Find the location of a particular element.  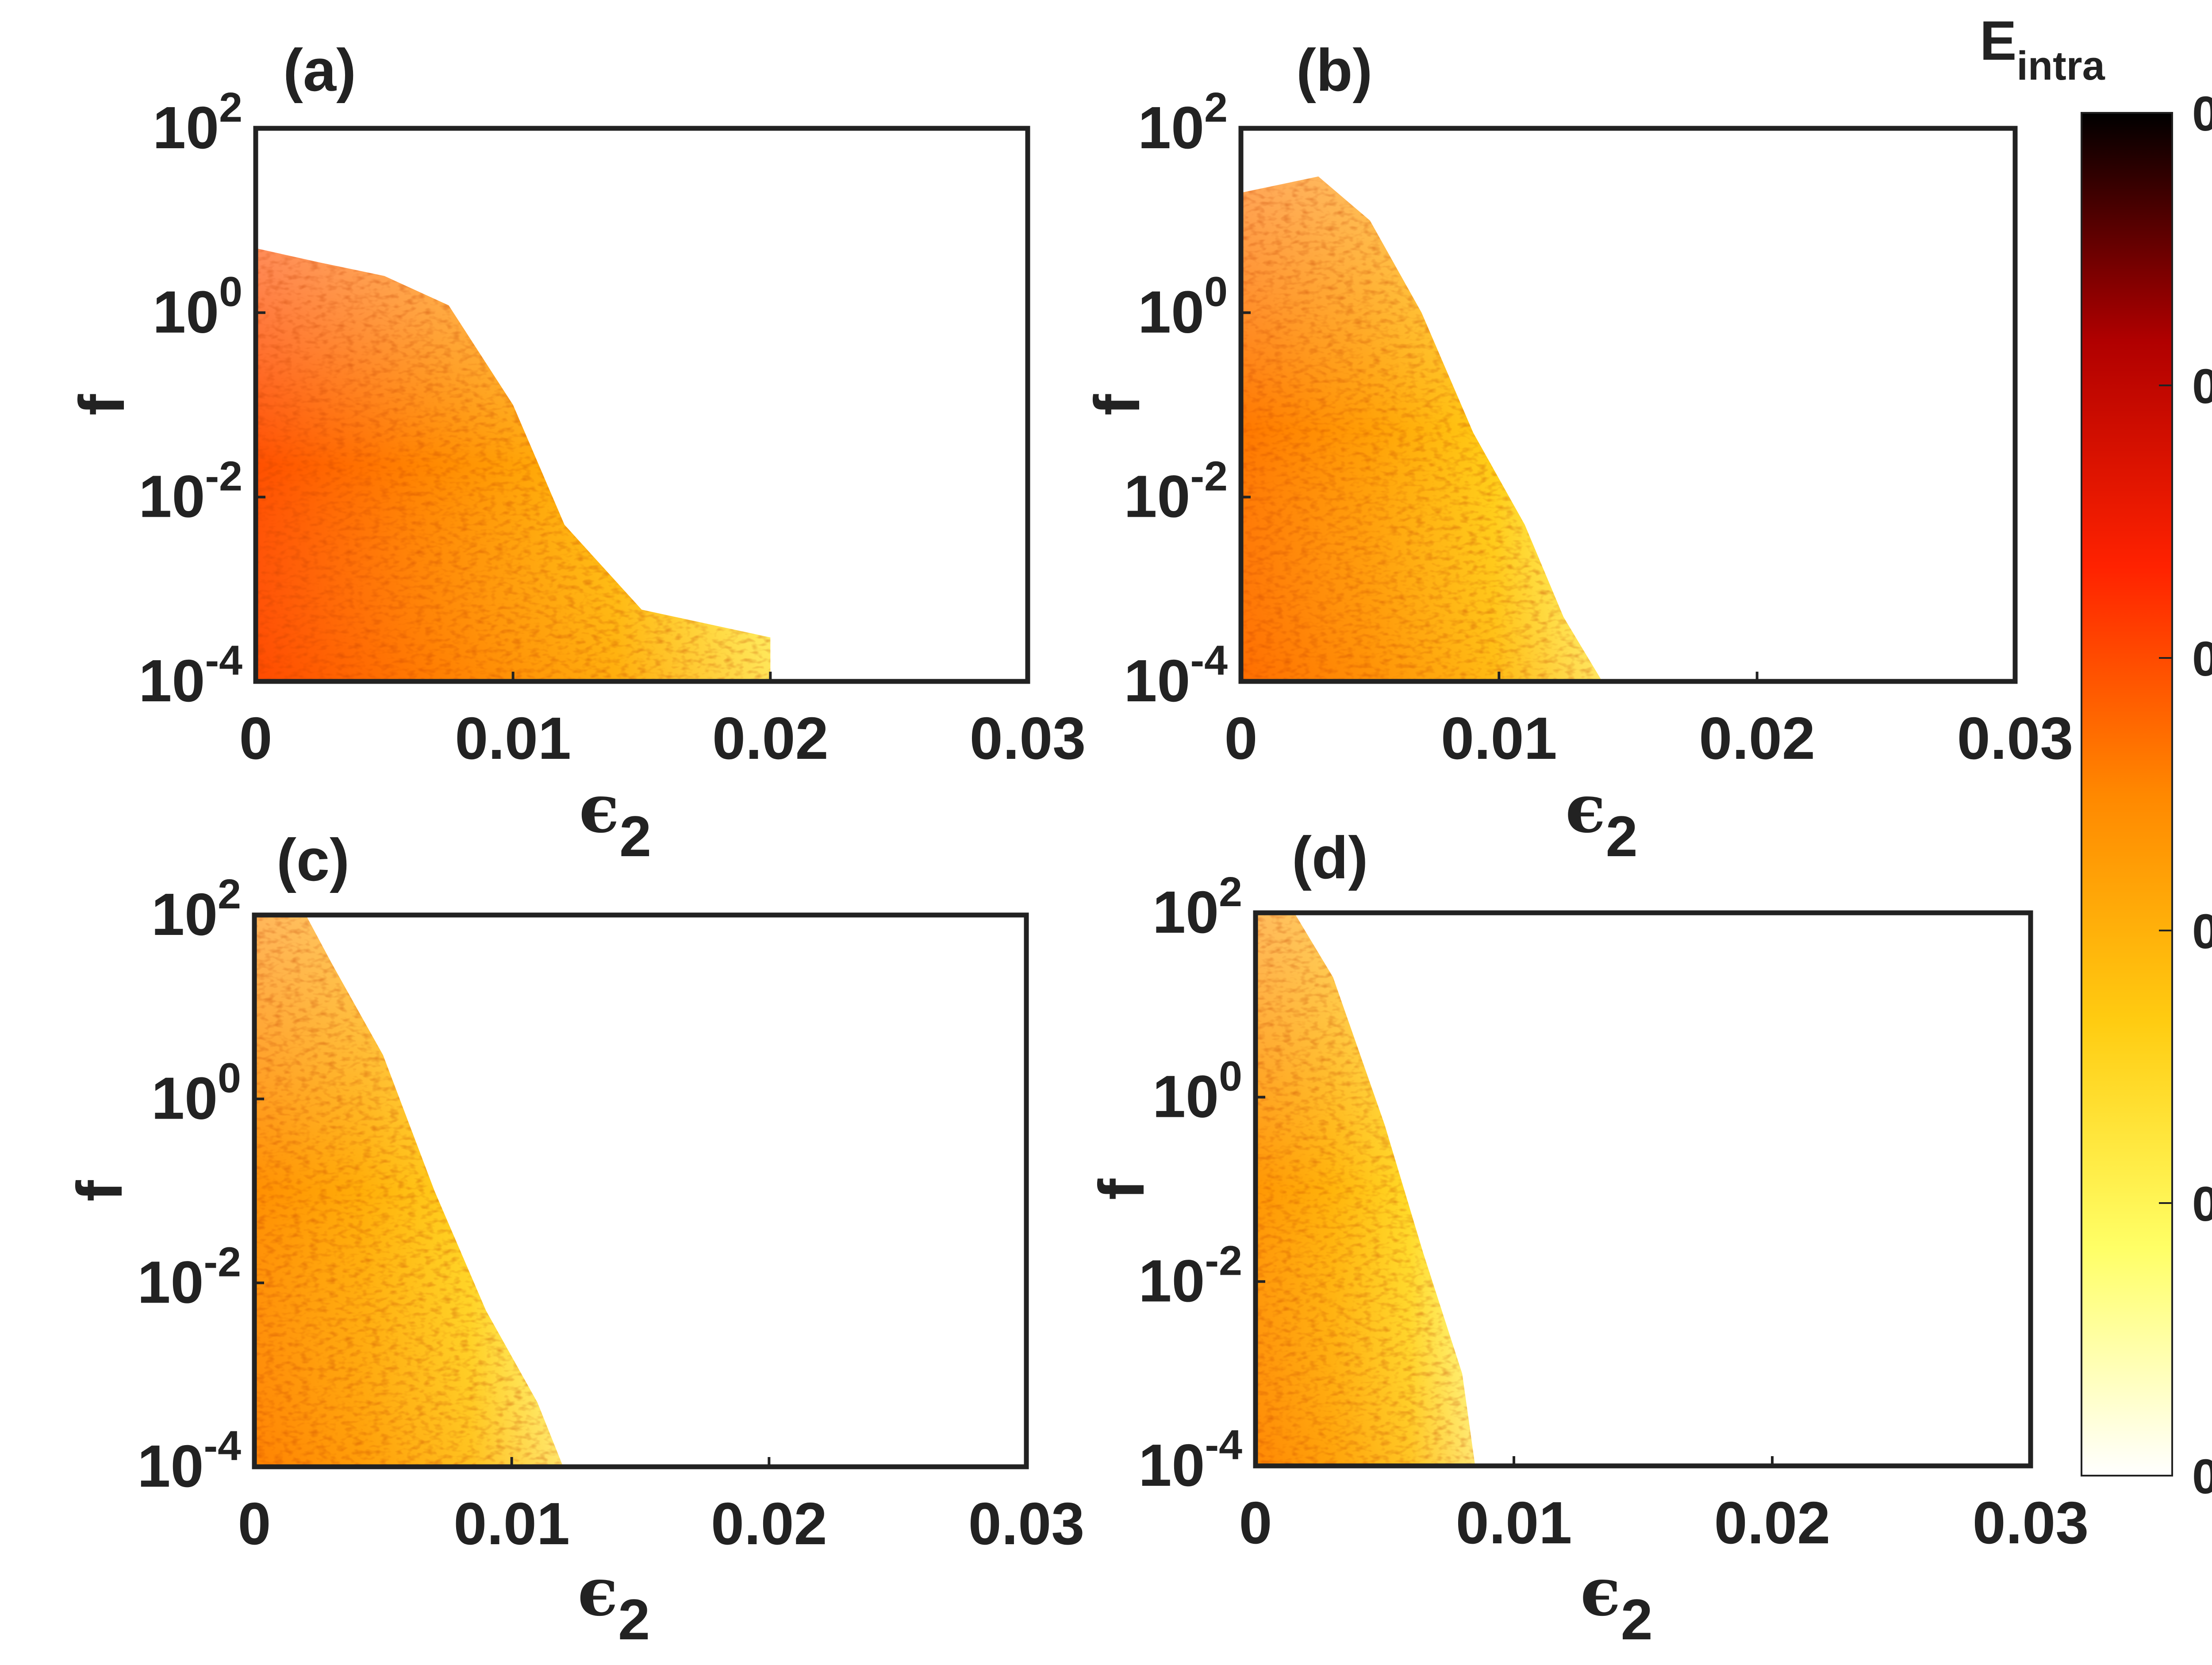

colorbar-title: Eintra is located at coordinates (2043, 49).